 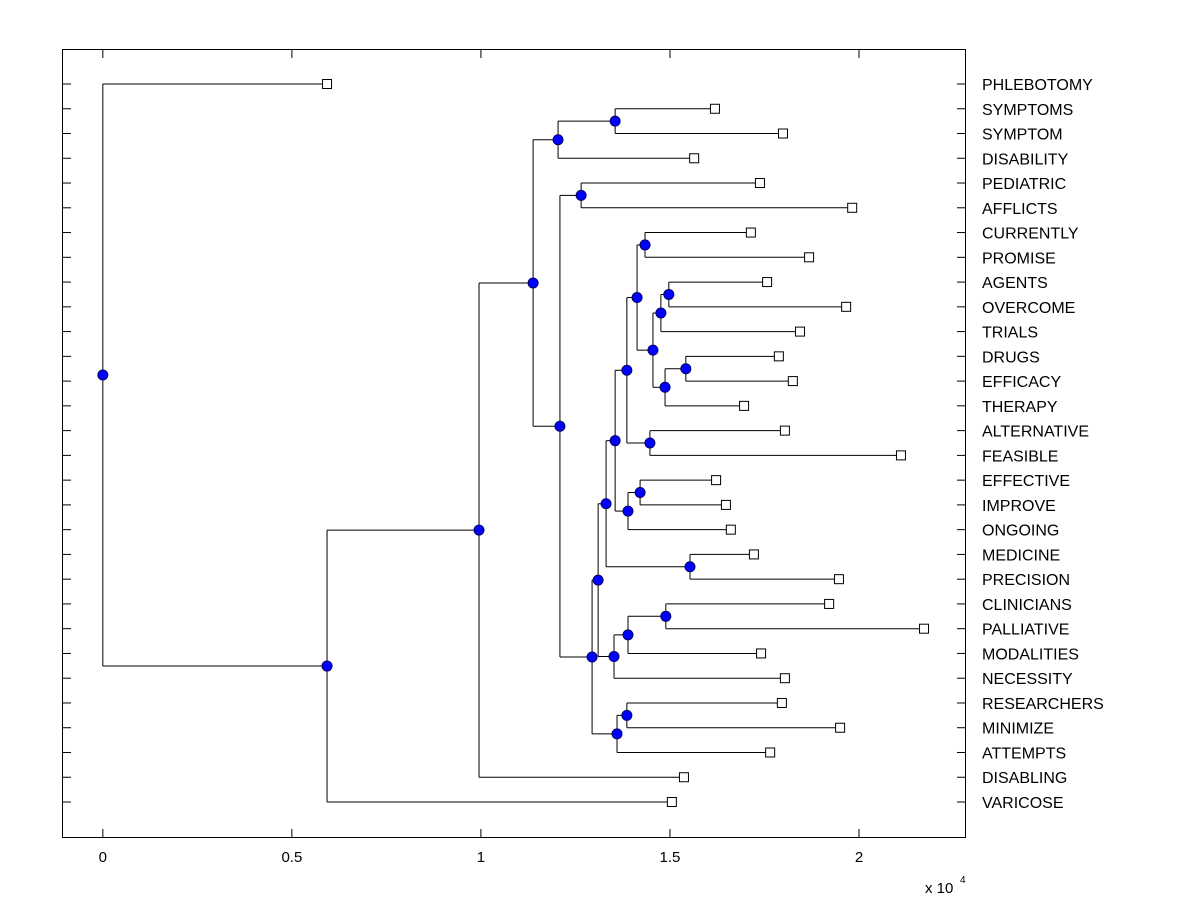 I want to click on leaf-marker-alternative, so click(x=784, y=430).